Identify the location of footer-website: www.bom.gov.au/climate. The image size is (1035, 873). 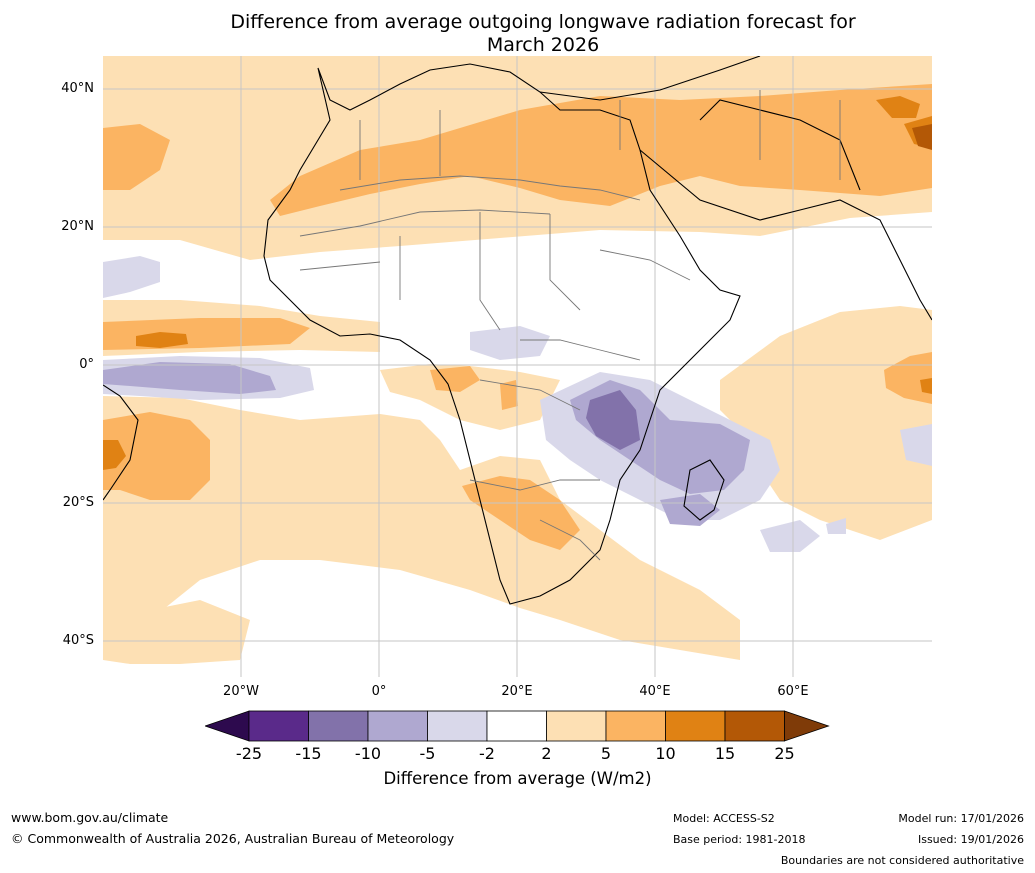
(90, 817).